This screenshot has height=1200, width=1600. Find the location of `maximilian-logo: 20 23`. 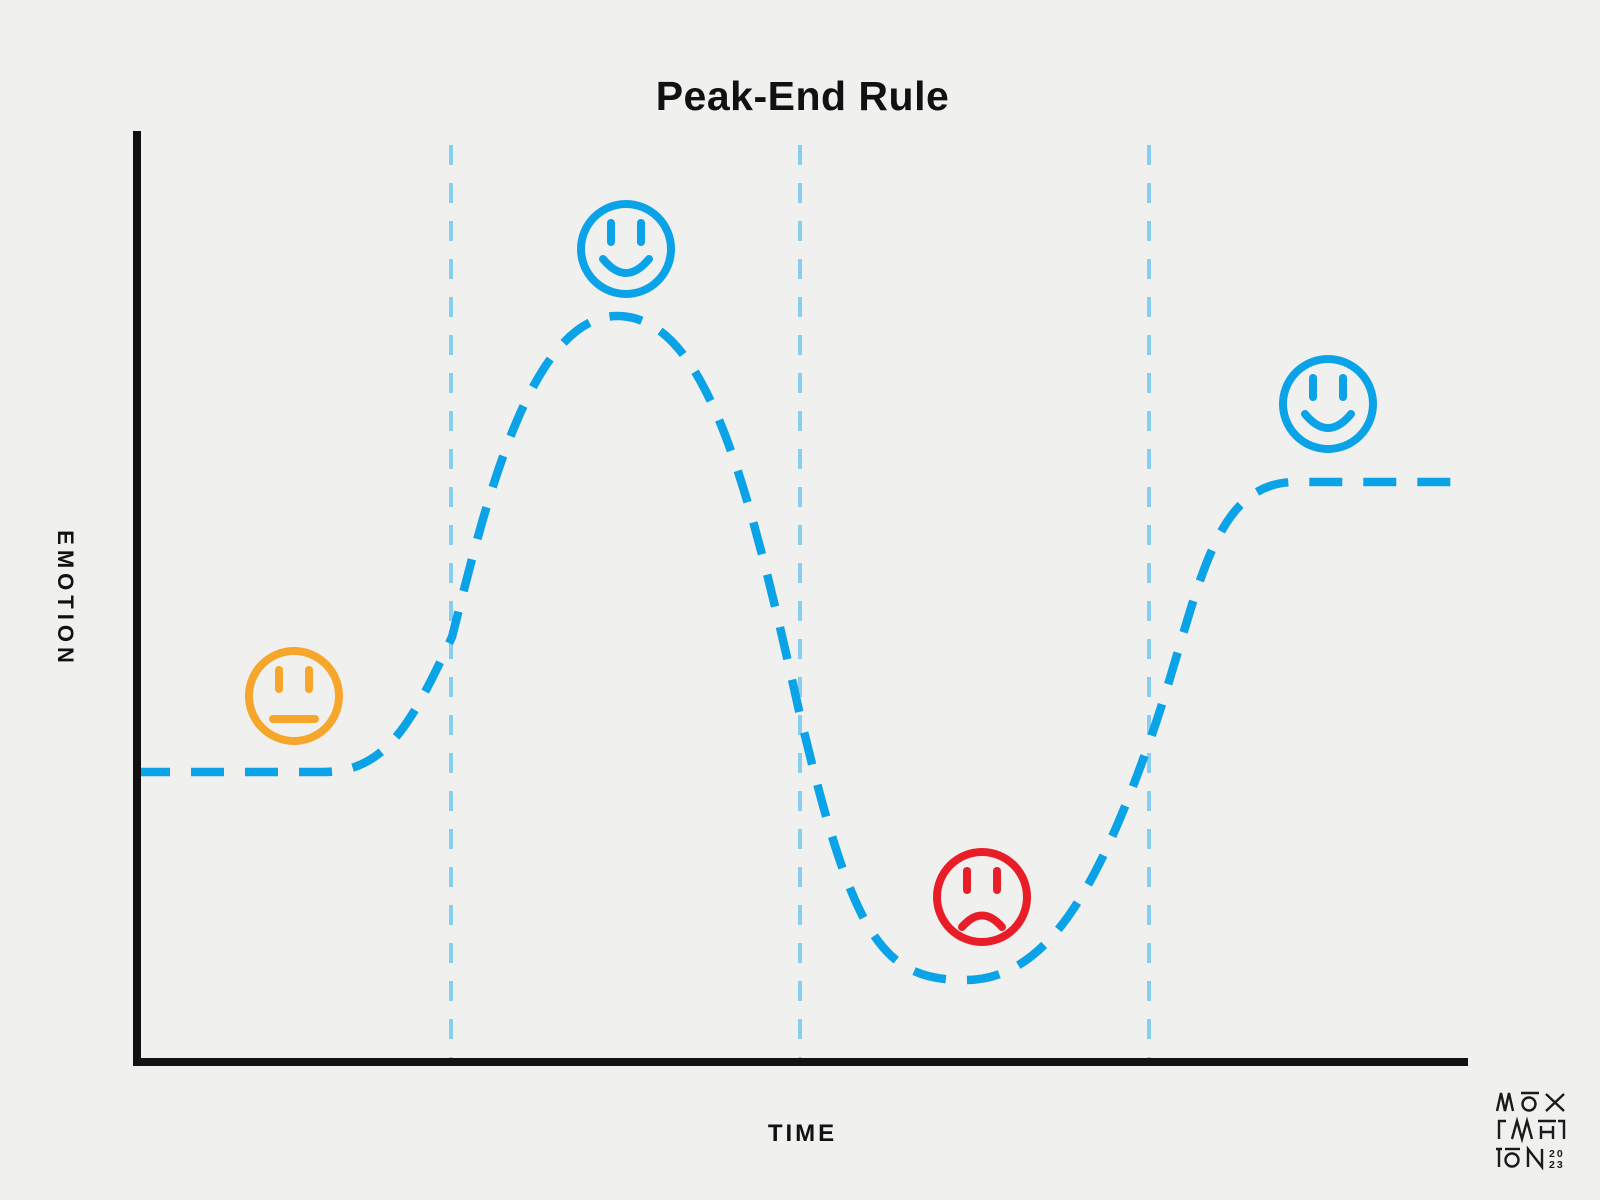

maximilian-logo: 20 23 is located at coordinates (1530, 1131).